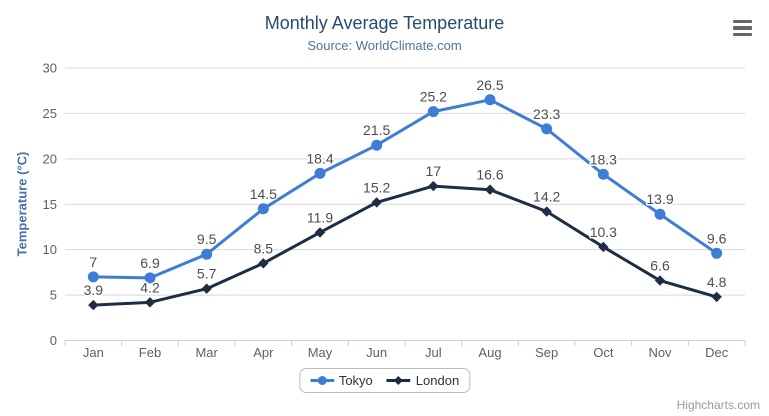 The width and height of the screenshot is (769, 416). I want to click on london-data-label: 3.9, so click(94, 290).